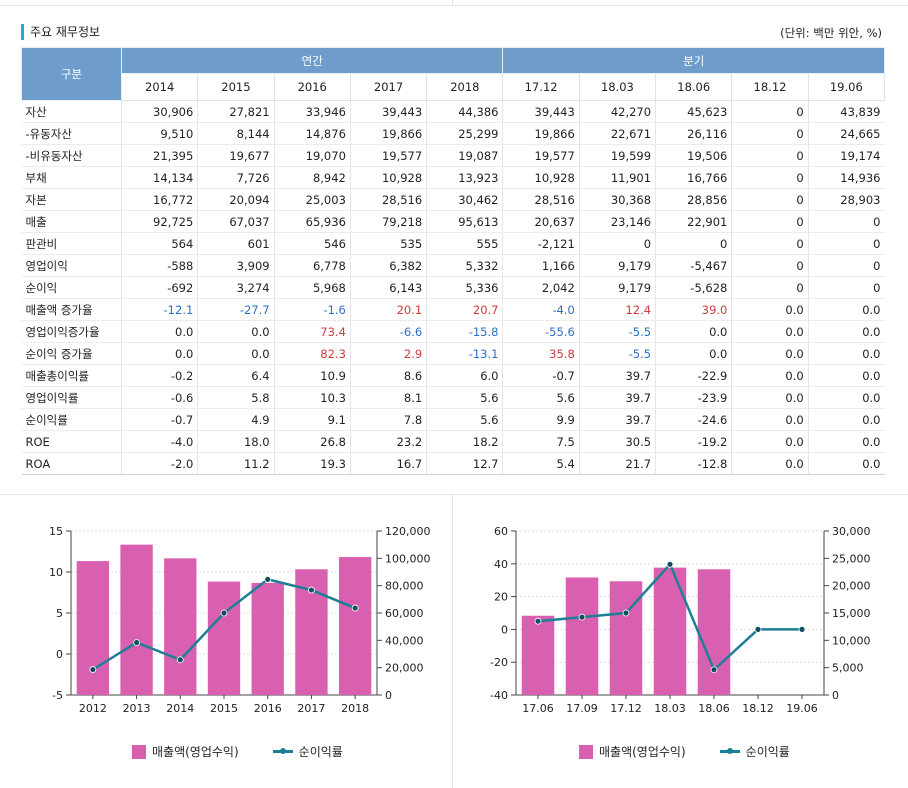 This screenshot has width=908, height=788. Describe the element at coordinates (236, 111) in the screenshot. I see `table-cell: 27,821` at that location.